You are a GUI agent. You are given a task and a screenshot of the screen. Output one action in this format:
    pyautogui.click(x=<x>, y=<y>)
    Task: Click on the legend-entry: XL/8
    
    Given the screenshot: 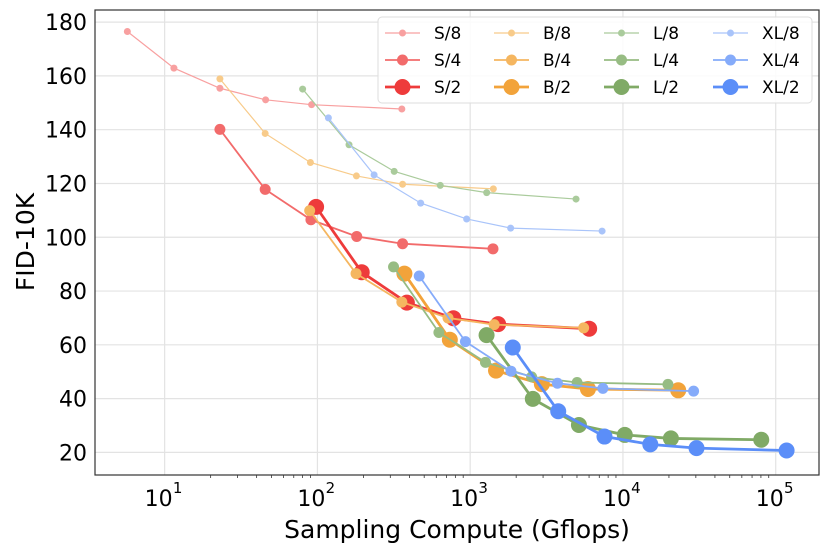 What is the action you would take?
    pyautogui.click(x=756, y=34)
    